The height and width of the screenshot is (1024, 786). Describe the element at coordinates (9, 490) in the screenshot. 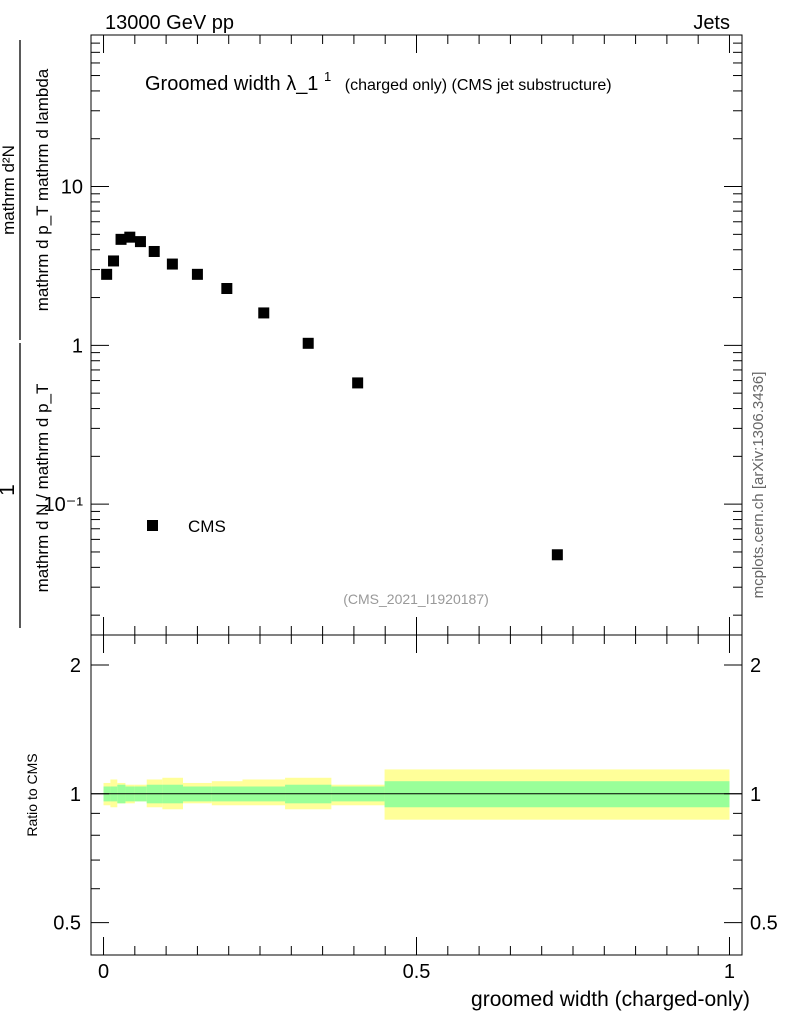

I see `ylabel-prefactor-numerator: 1` at that location.